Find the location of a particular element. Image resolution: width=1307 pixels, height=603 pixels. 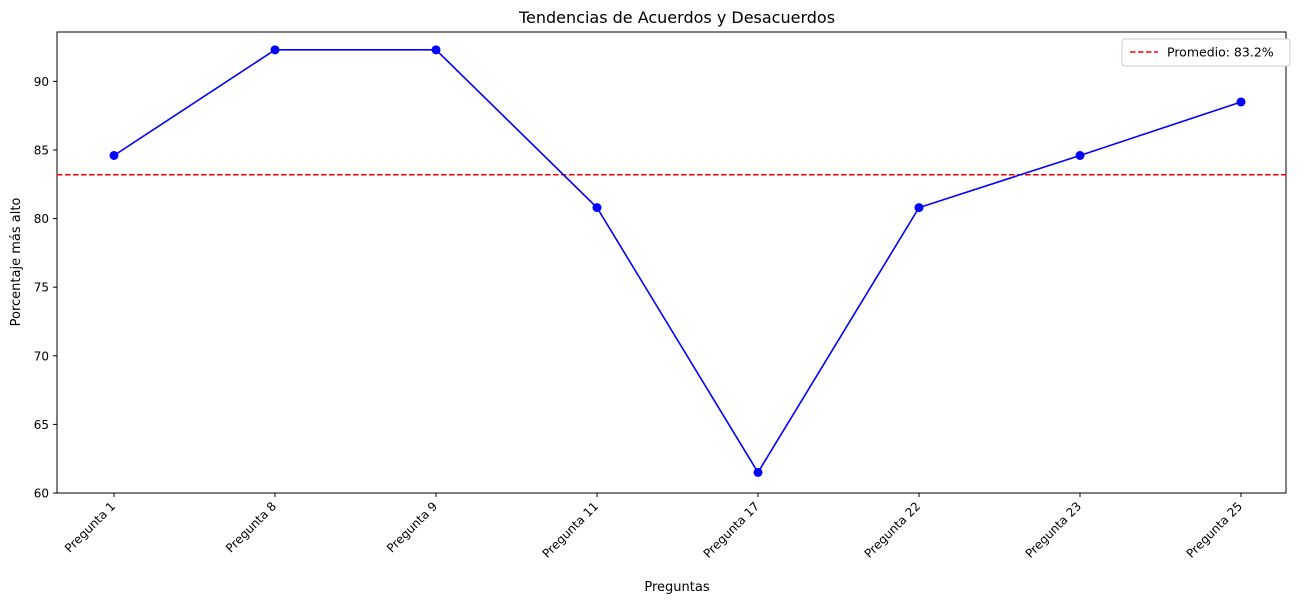

legend-average-label: Promedio: 83.2% is located at coordinates (1220, 52).